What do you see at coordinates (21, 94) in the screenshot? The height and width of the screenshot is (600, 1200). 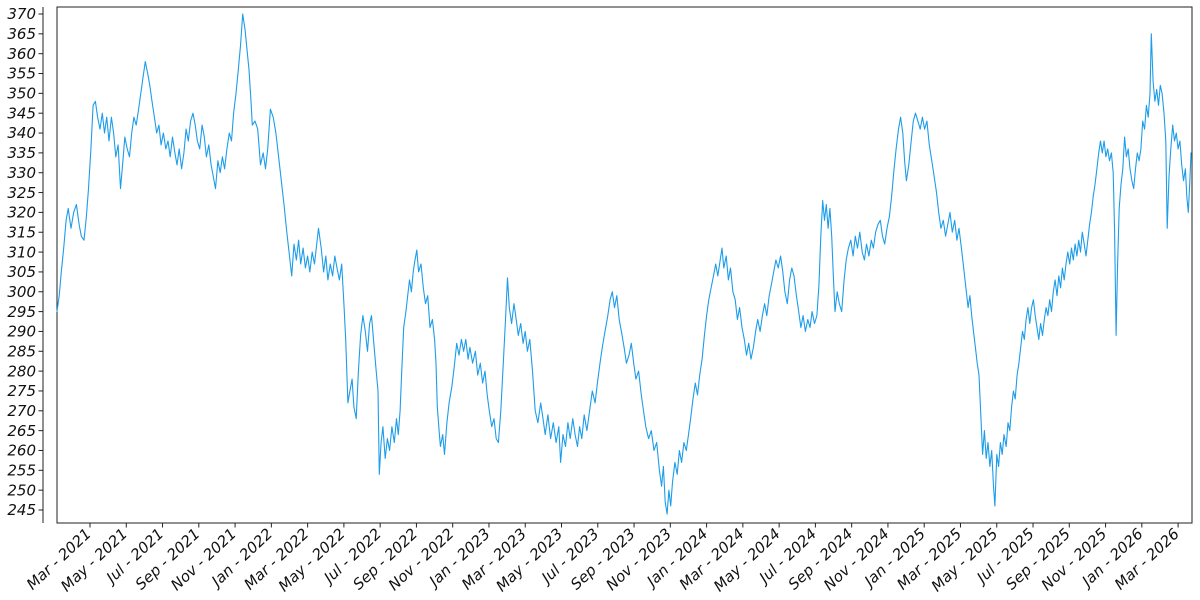 I see `y-tick-label: 350` at bounding box center [21, 94].